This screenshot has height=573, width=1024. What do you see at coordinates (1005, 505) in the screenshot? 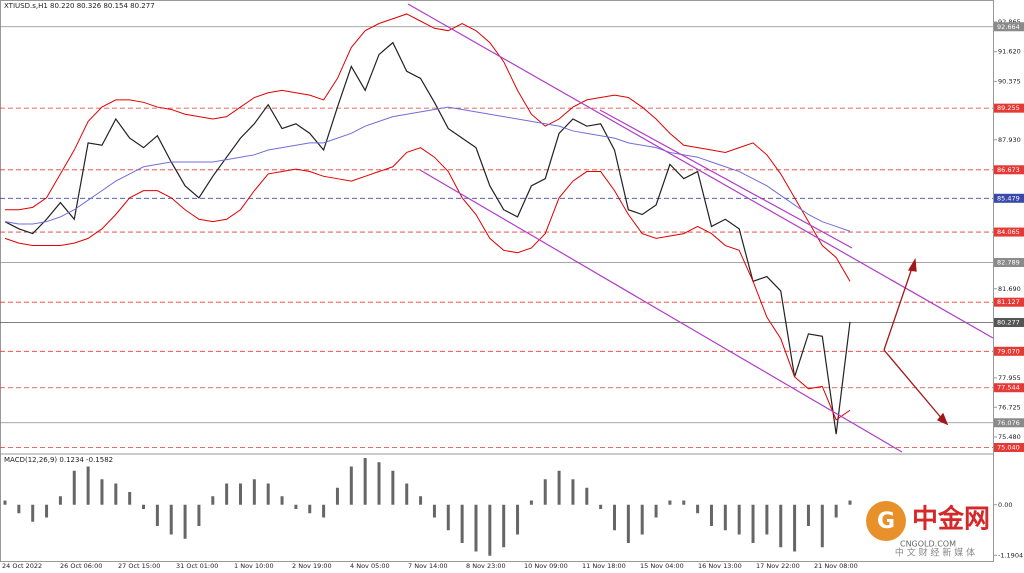
I see `macd-tick-label: 0.00` at bounding box center [1005, 505].